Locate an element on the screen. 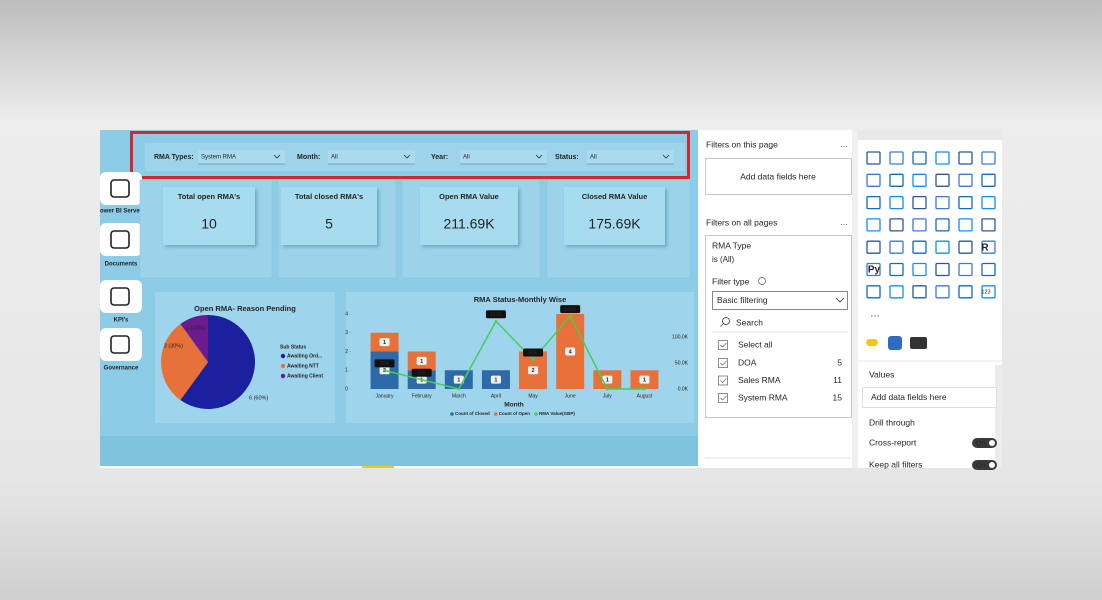 This screenshot has width=1102, height=600. visual-icon-label: 123 is located at coordinates (985, 292).